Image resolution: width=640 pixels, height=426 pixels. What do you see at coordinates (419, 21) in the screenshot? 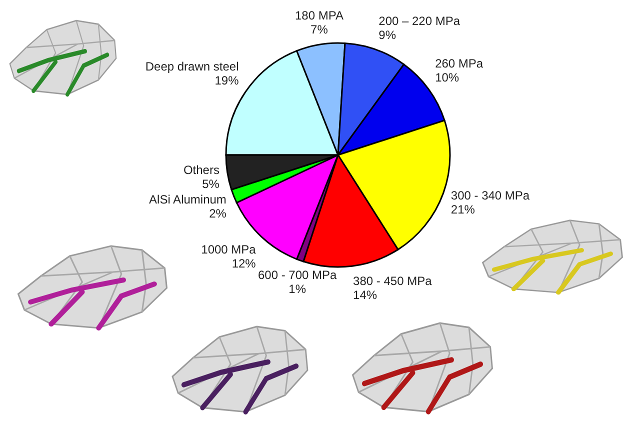
I see `slice-label: 200 – 220 MPa` at bounding box center [419, 21].